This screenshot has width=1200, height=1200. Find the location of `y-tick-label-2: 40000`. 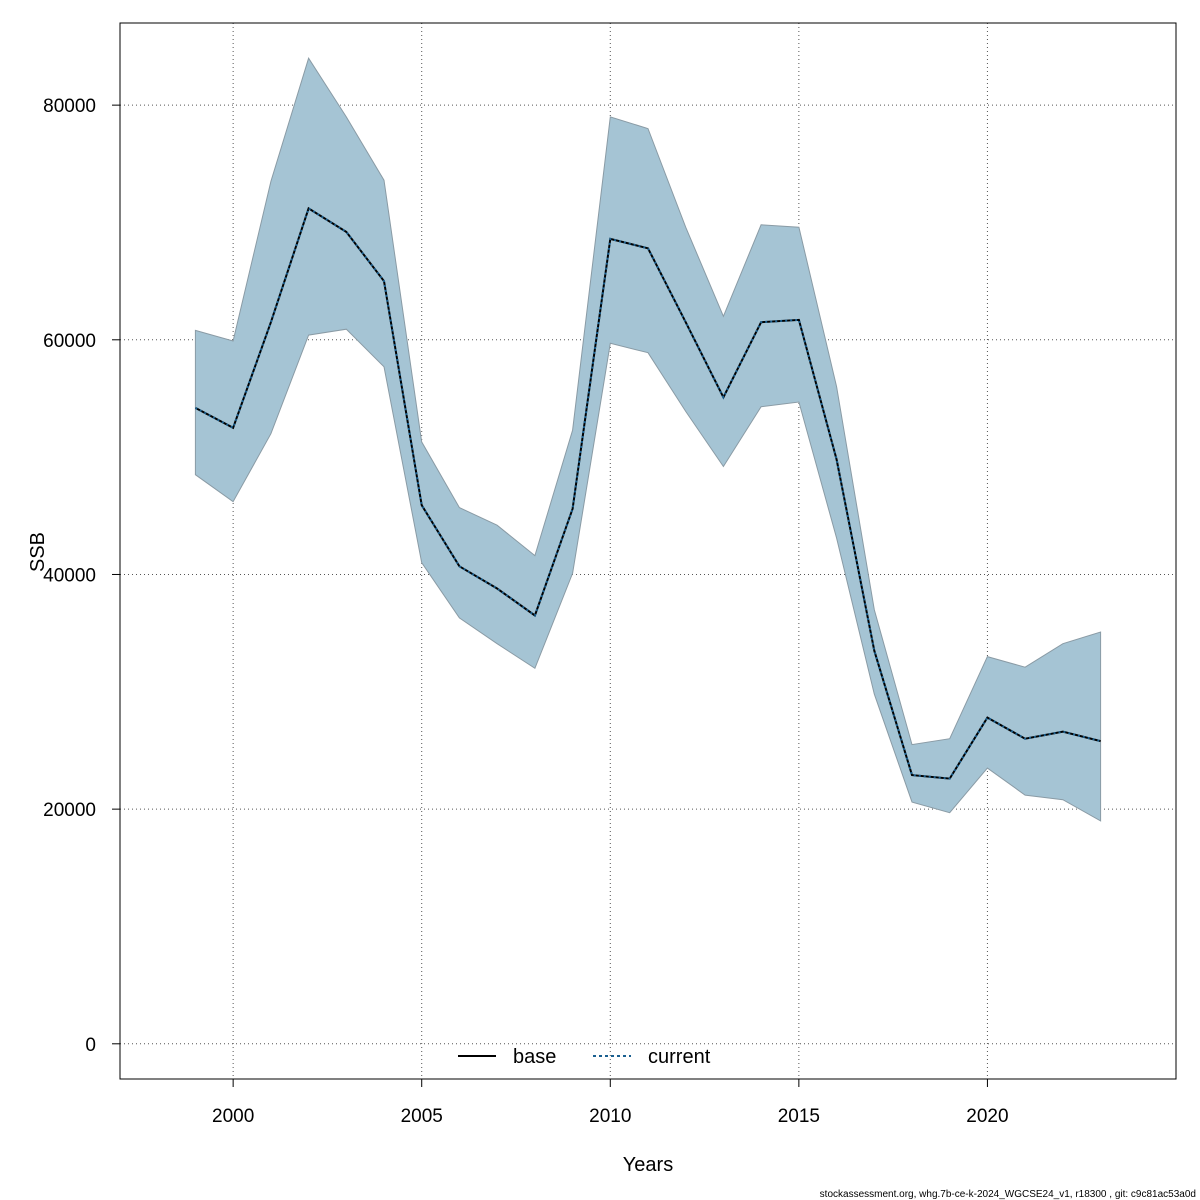

y-tick-label-2: 40000 is located at coordinates (69, 575).